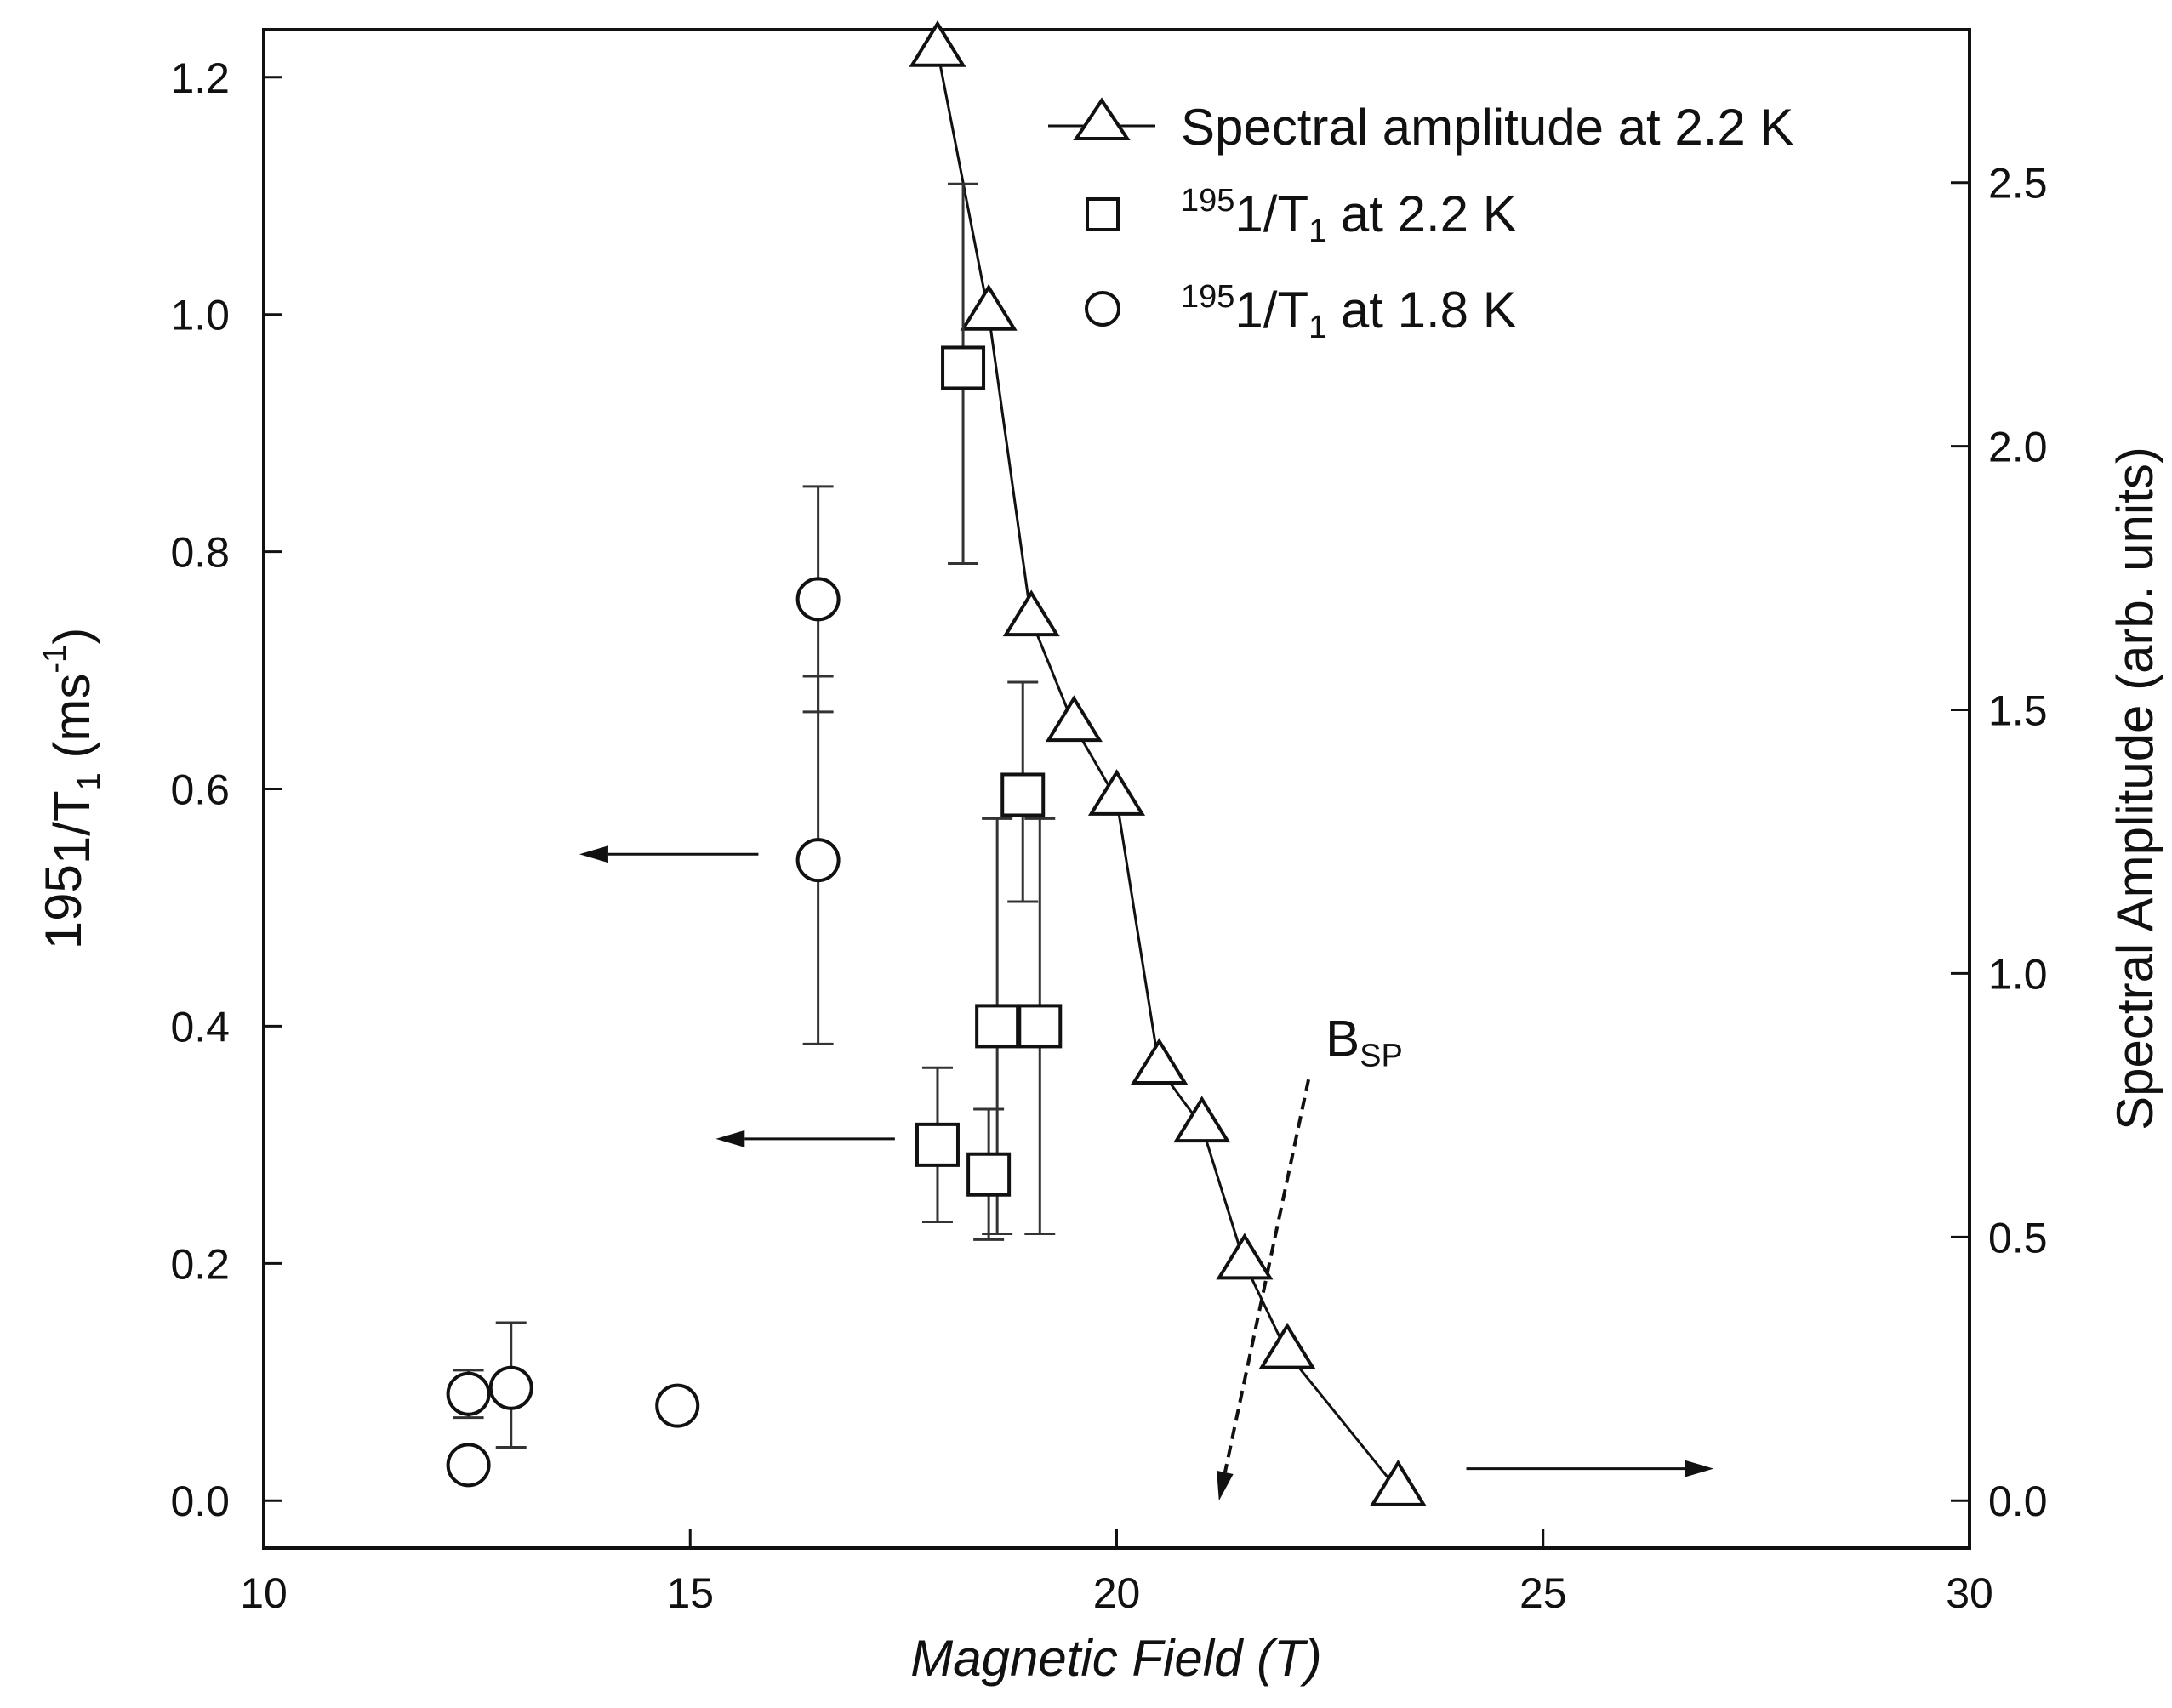 Image resolution: width=2172 pixels, height=1708 pixels. What do you see at coordinates (1342, 1038) in the screenshot?
I see `bsp-label-main: B` at bounding box center [1342, 1038].